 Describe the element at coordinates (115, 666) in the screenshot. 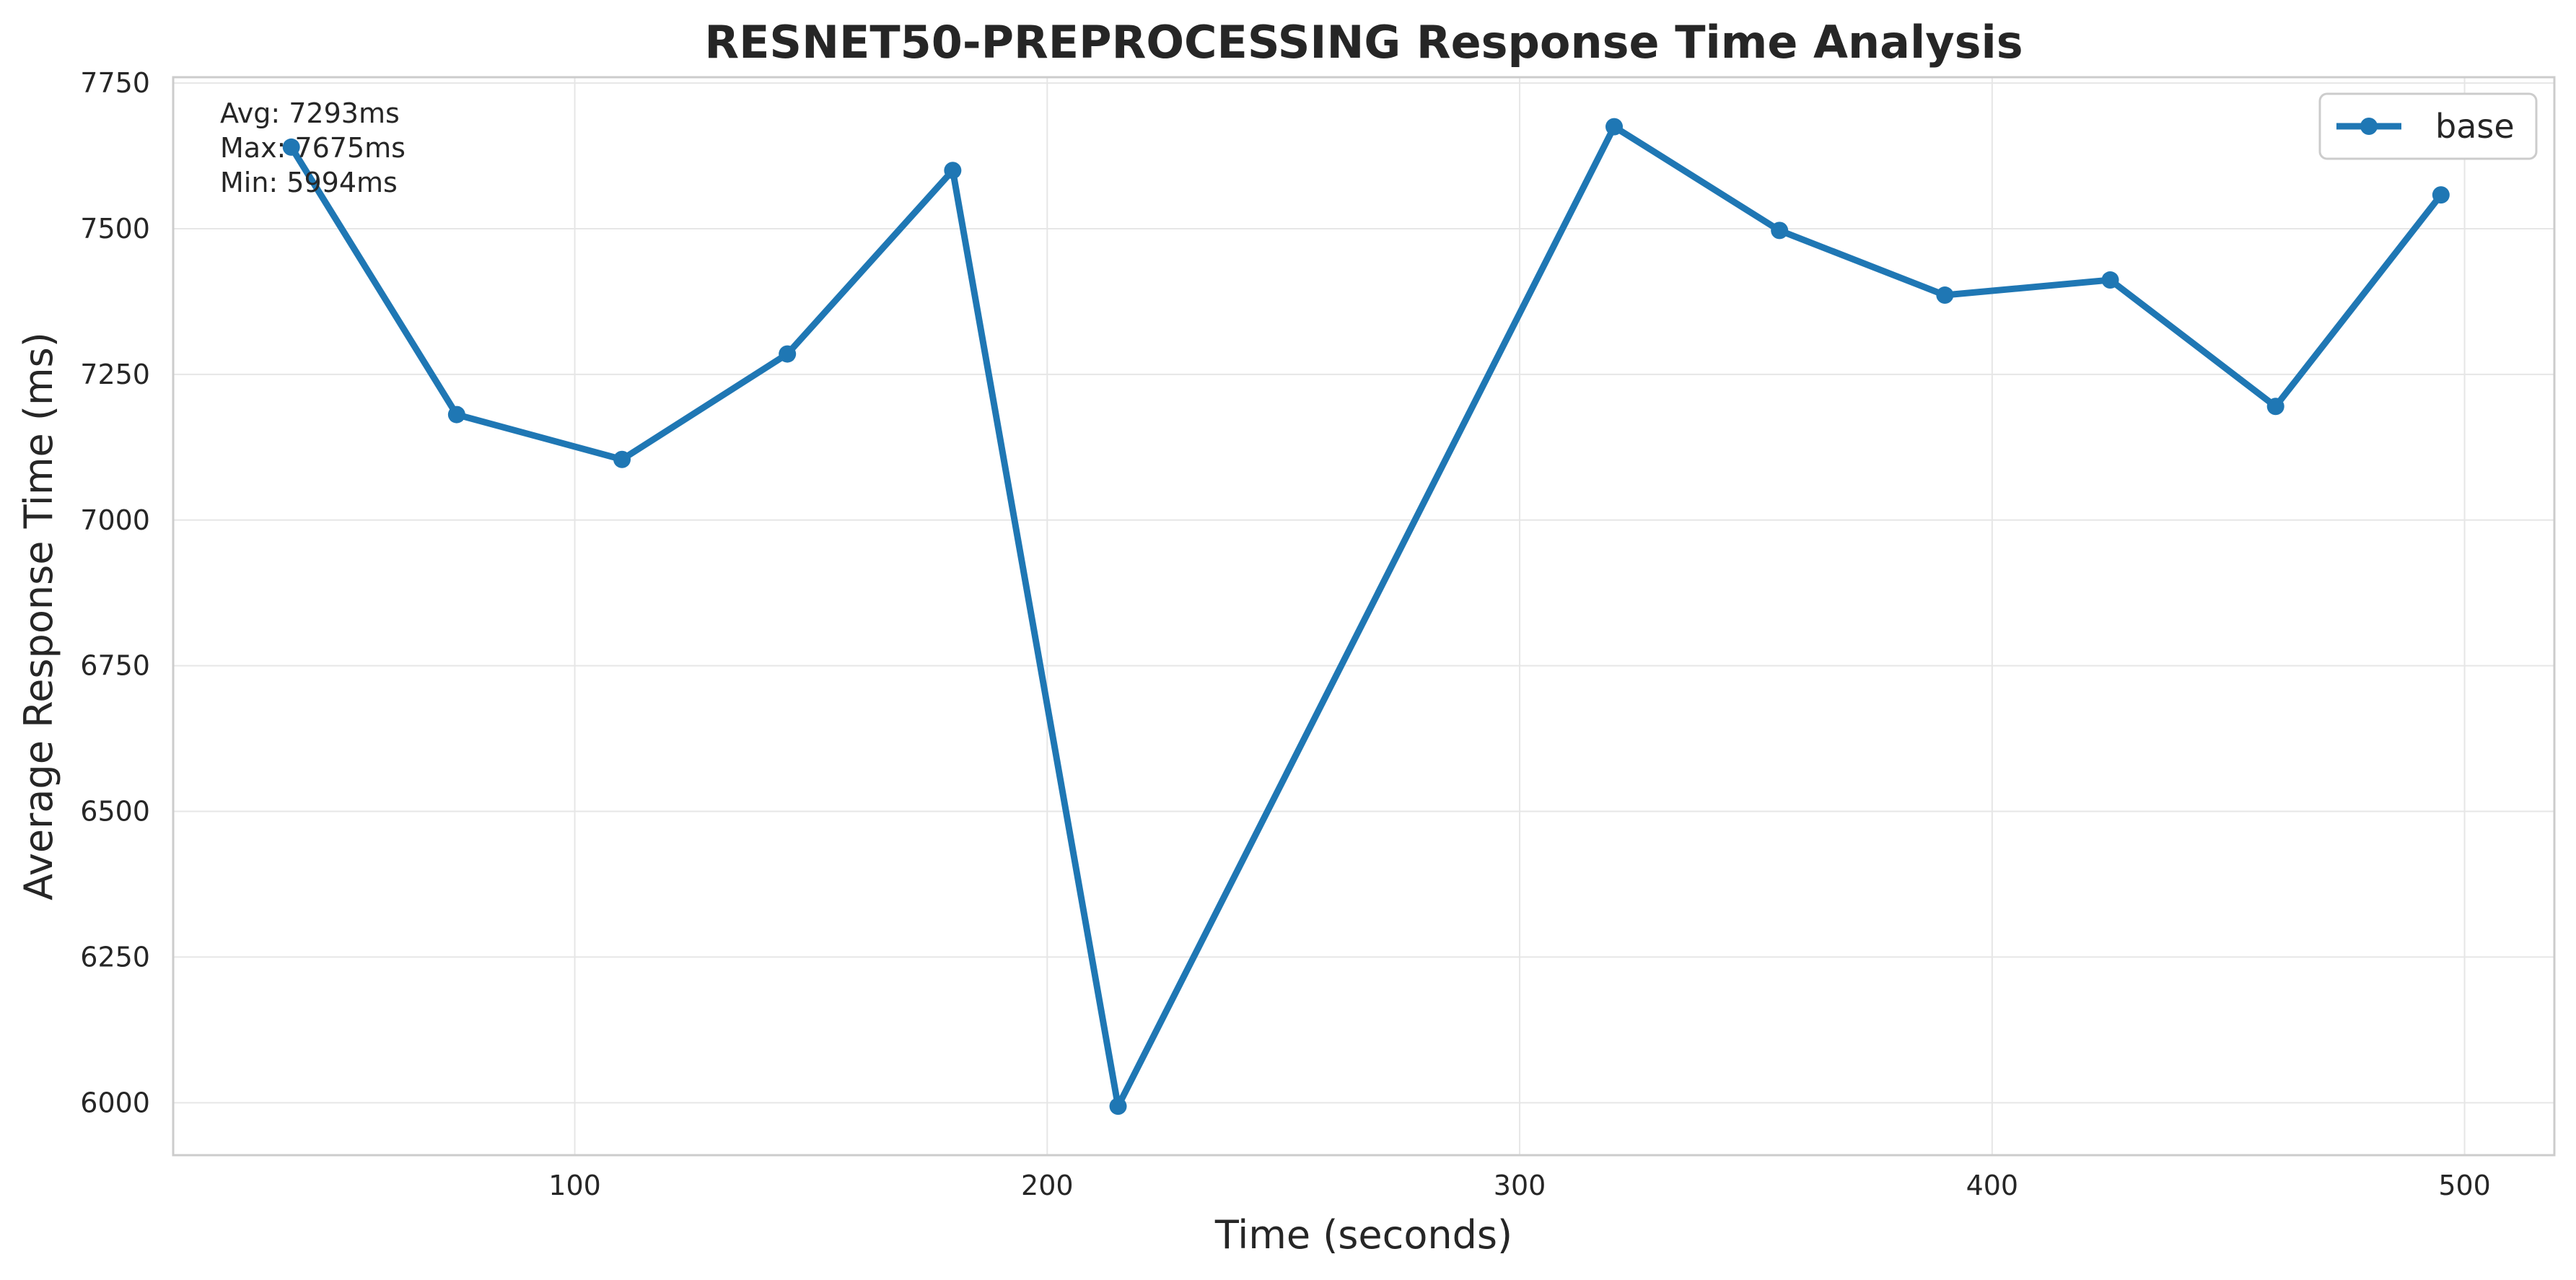

I see `y-tick-label: 6750` at that location.